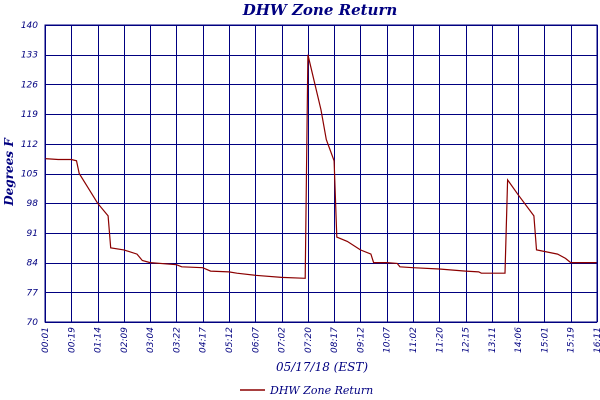 This screenshot has width=600, height=400. What do you see at coordinates (29, 26) in the screenshot?
I see `y-tick-label: 140` at bounding box center [29, 26].